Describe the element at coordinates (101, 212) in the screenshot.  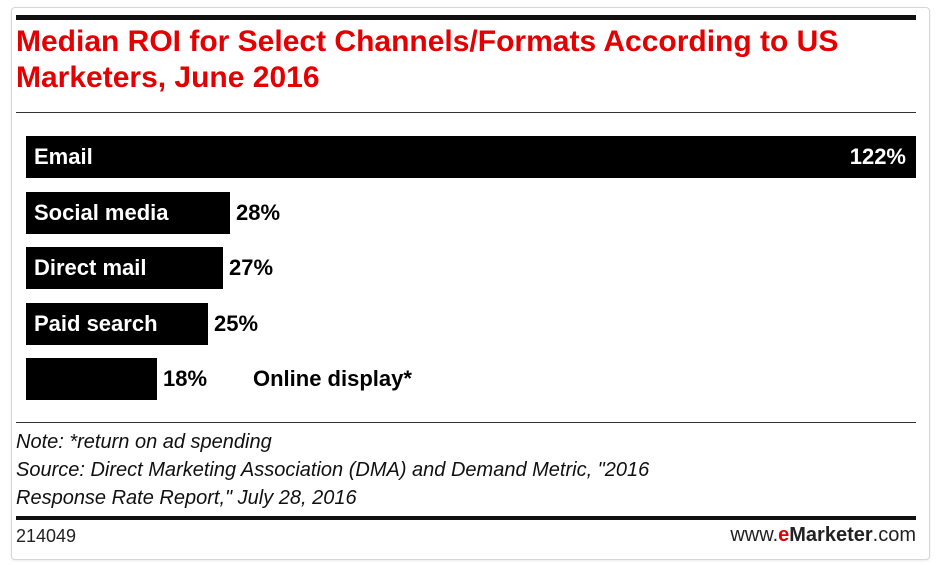
I see `bar-category-label: Social media` at that location.